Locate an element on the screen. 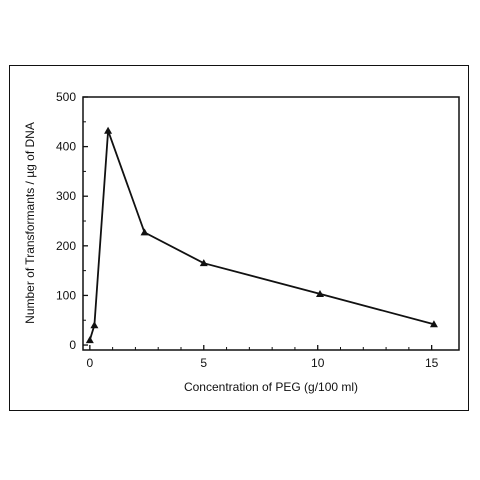 The width and height of the screenshot is (480, 480). y-tick-label: 200 is located at coordinates (66, 246).